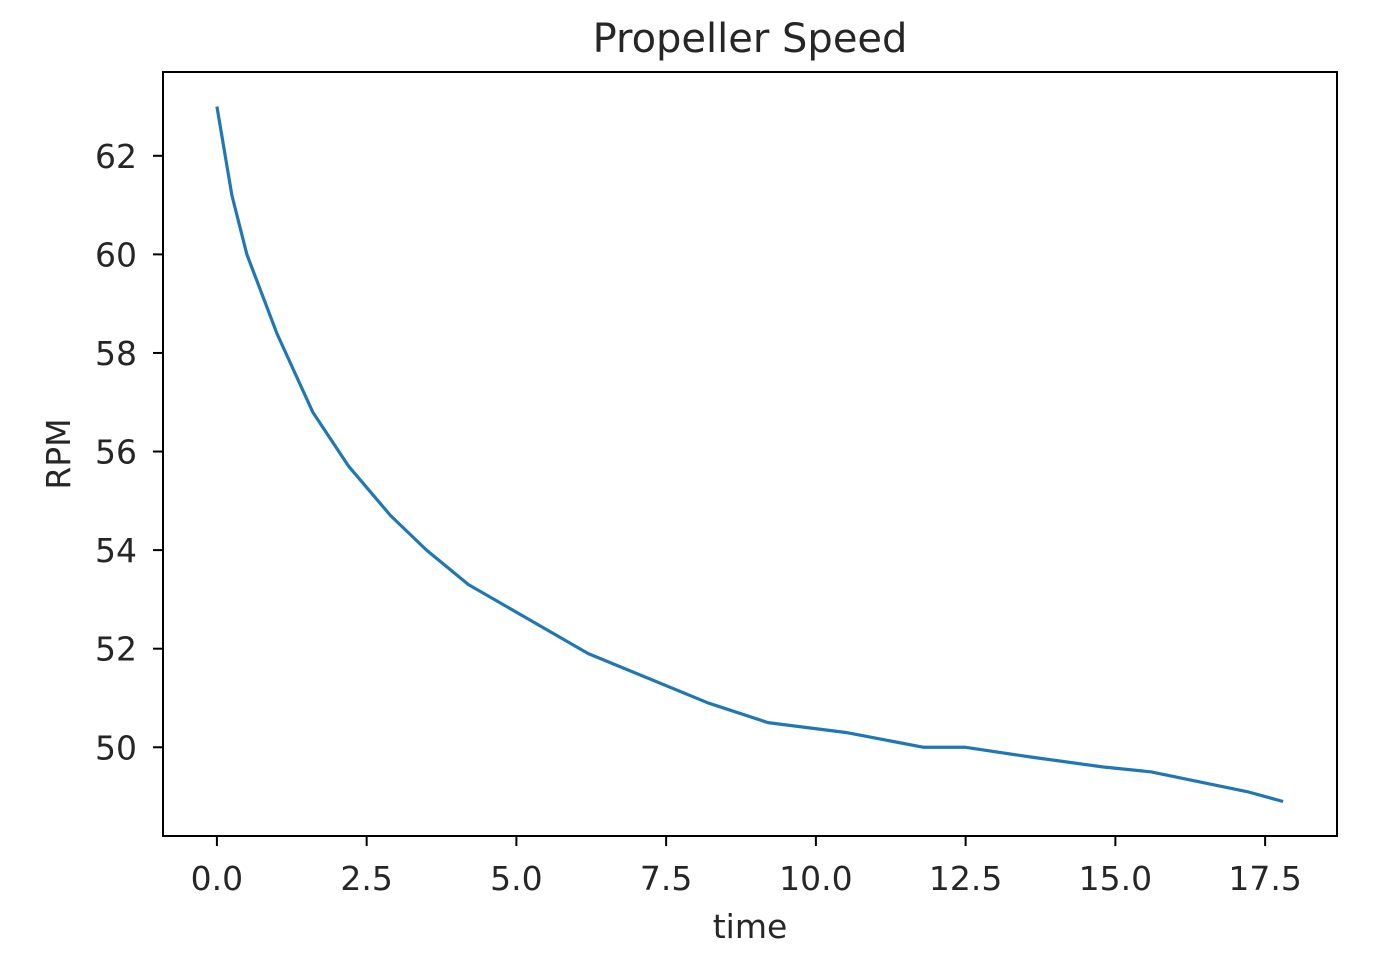 The width and height of the screenshot is (1390, 962). I want to click on x-tick-label: 5.0, so click(516, 878).